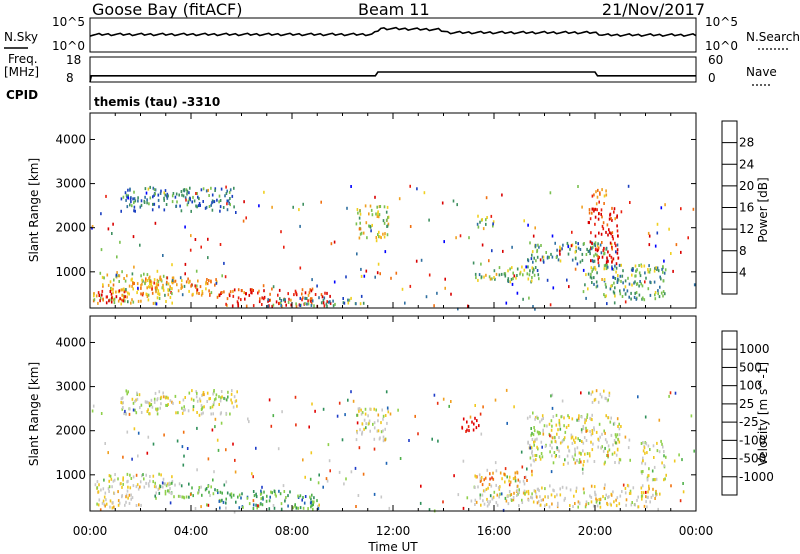 The height and width of the screenshot is (554, 800). Describe the element at coordinates (23, 59) in the screenshot. I see `frequency-label-1: Freq.` at that location.